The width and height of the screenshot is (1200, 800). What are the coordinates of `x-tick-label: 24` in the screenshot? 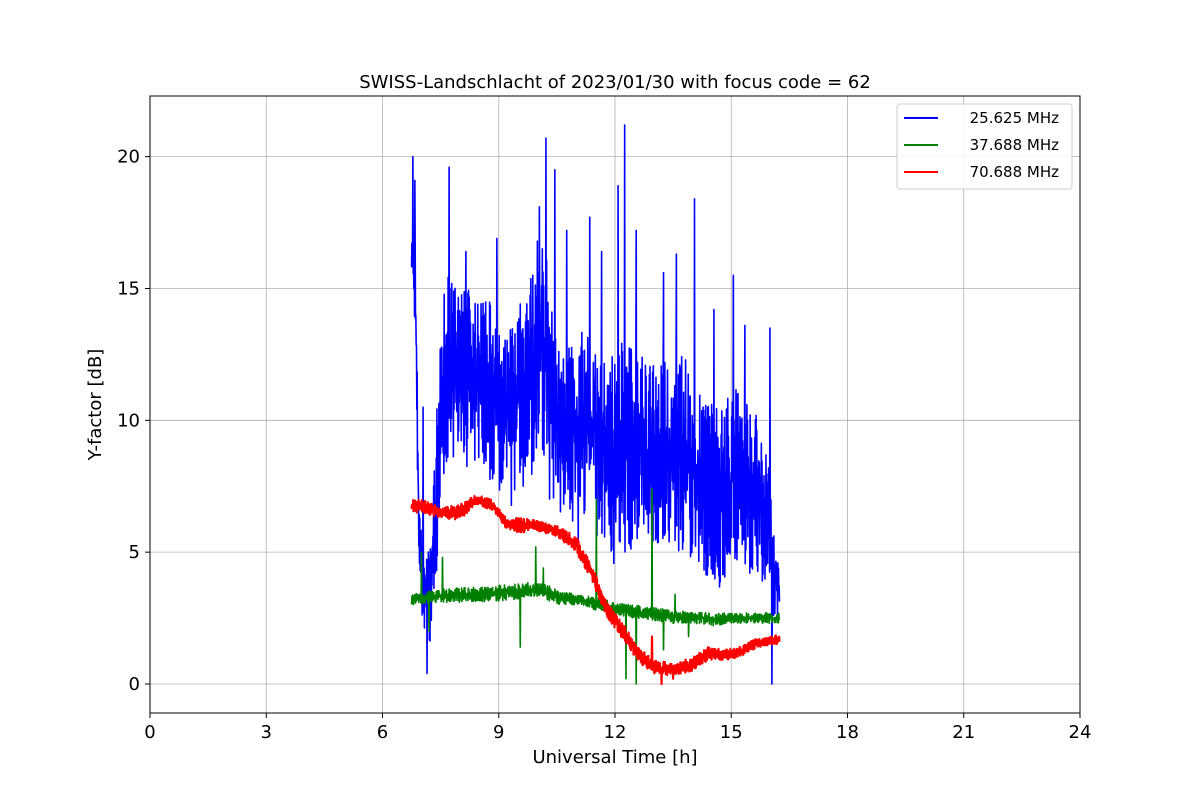 It's located at (1080, 732).